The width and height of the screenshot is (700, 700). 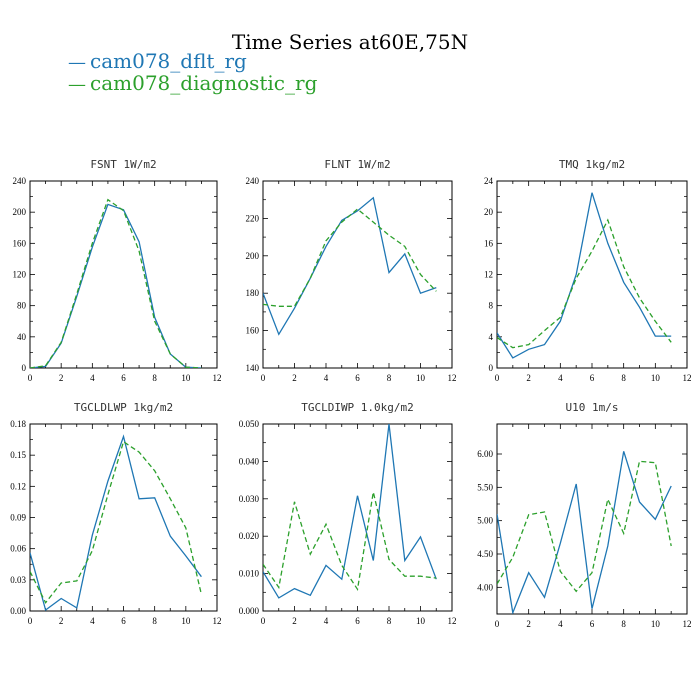 I want to click on y-tick-label: 120, so click(x=20, y=275).